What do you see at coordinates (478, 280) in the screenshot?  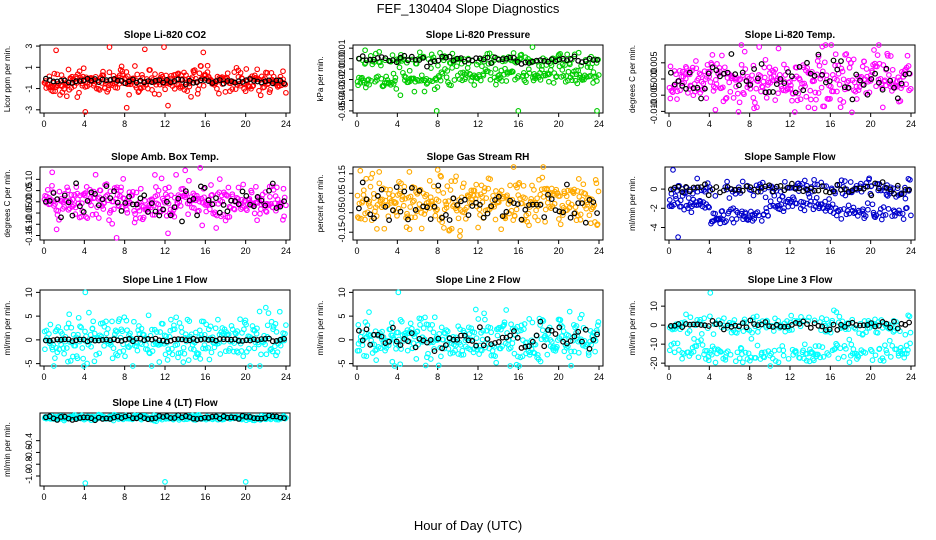 I see `chart-title: Slope Line 2 Flow` at bounding box center [478, 280].